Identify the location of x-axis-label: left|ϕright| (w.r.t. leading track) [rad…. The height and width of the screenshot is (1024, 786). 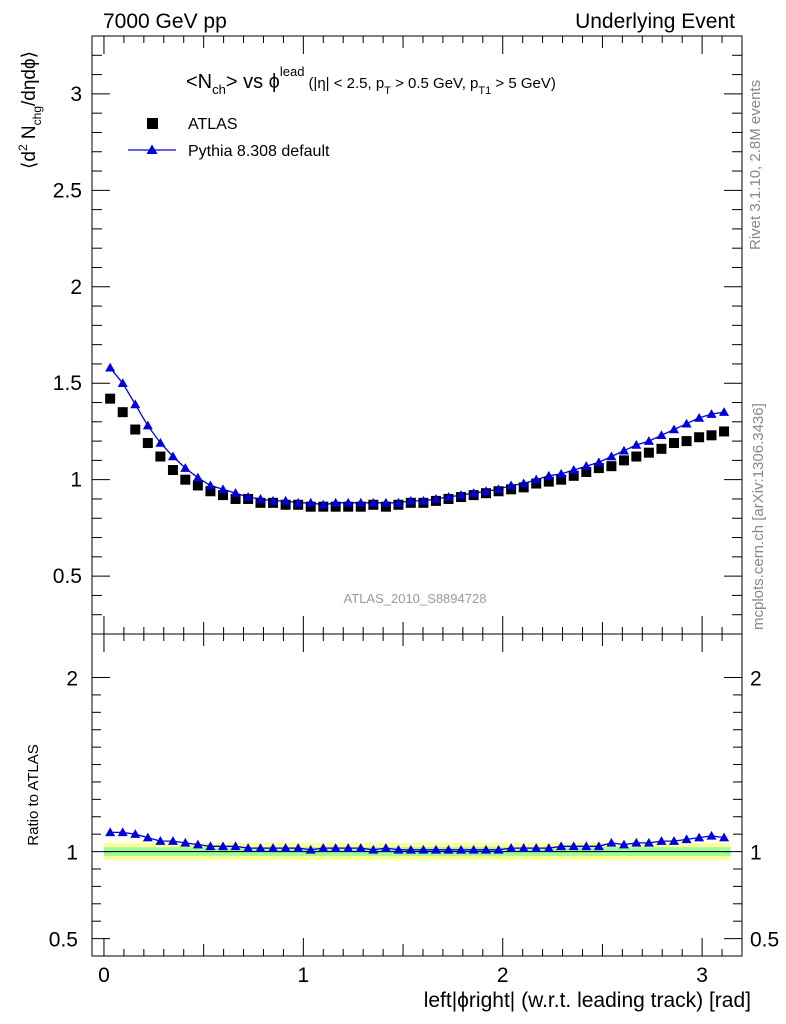
(587, 1000).